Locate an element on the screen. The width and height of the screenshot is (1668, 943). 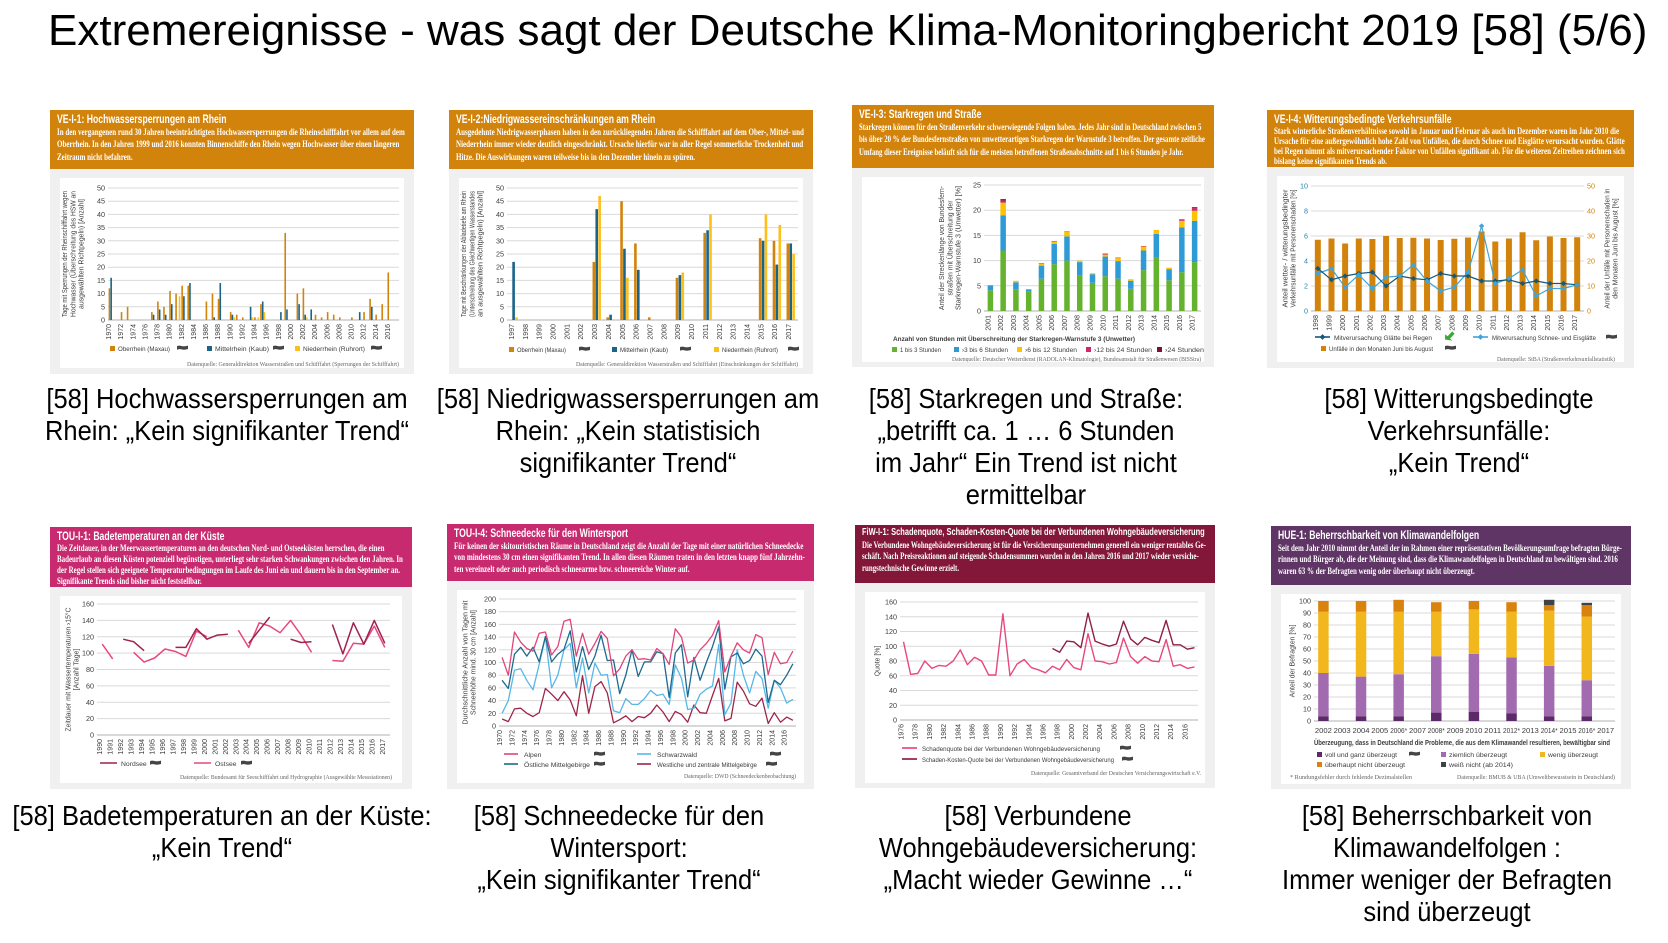
svg-text: Alpen is located at coordinates (533, 755).